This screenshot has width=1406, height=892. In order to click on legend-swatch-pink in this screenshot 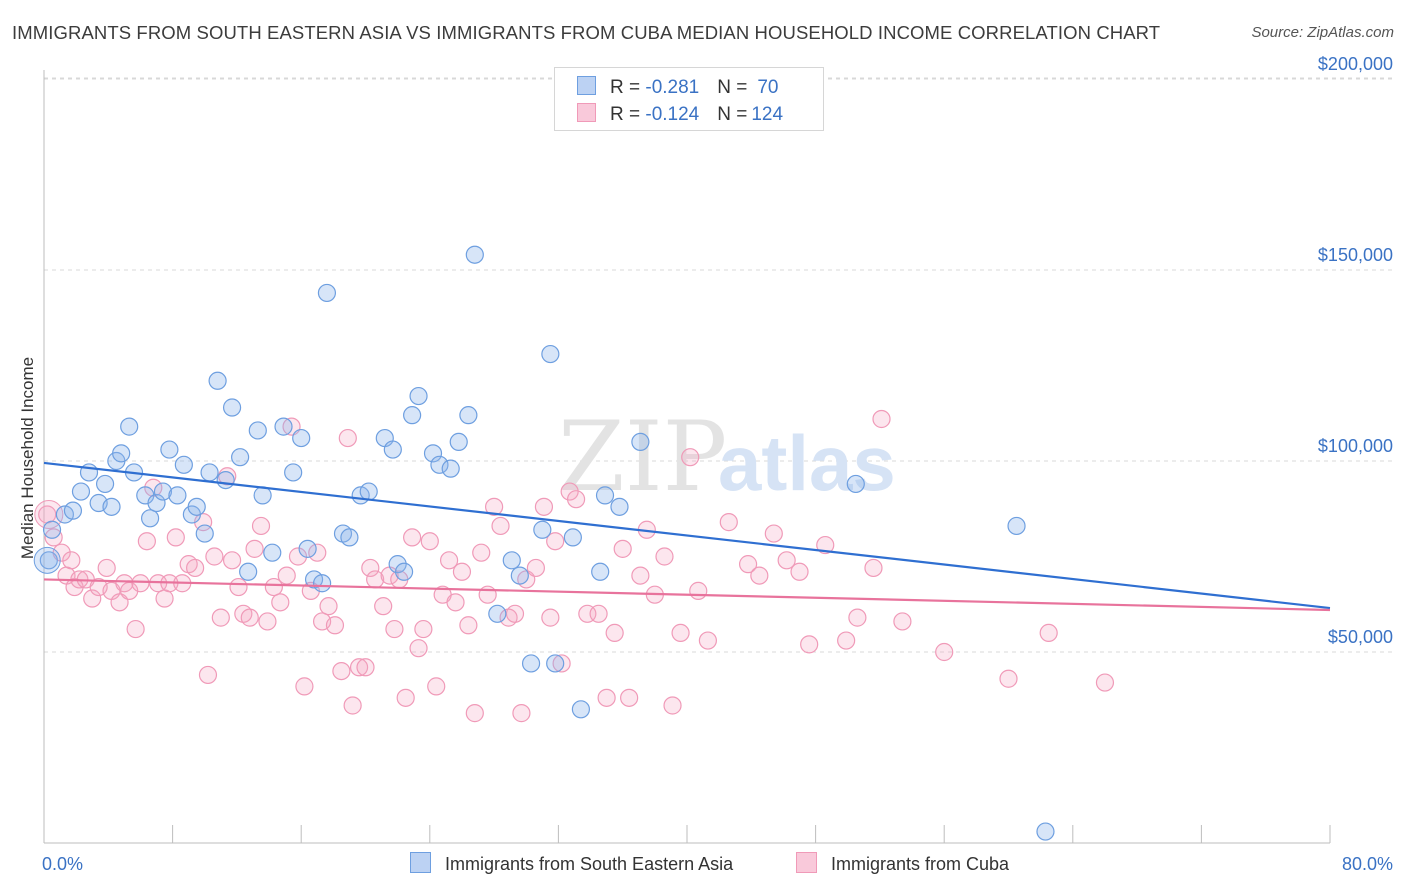, I will do `click(586, 112)`.